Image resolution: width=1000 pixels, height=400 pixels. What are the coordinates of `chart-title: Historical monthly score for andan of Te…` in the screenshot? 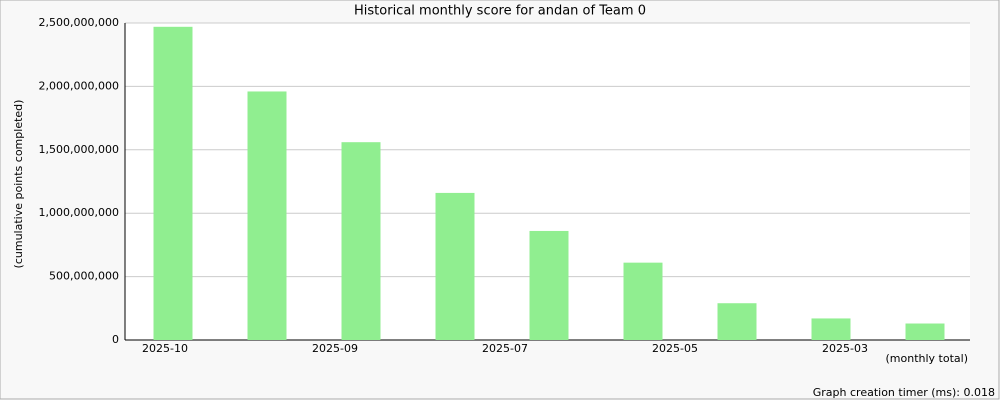 It's located at (500, 11).